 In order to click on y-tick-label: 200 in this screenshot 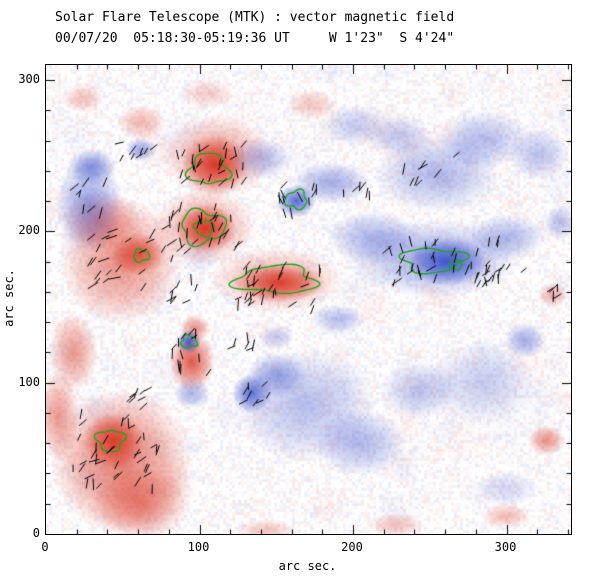, I will do `click(29, 230)`.